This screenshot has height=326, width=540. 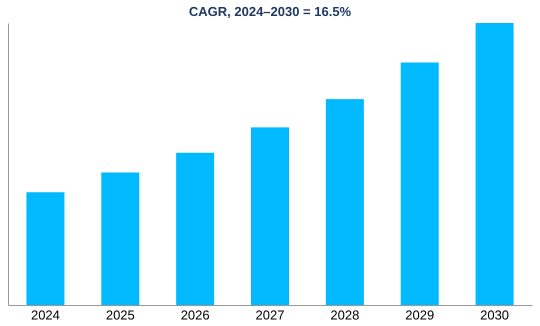 I want to click on x-tick-label: 2028, so click(x=345, y=315).